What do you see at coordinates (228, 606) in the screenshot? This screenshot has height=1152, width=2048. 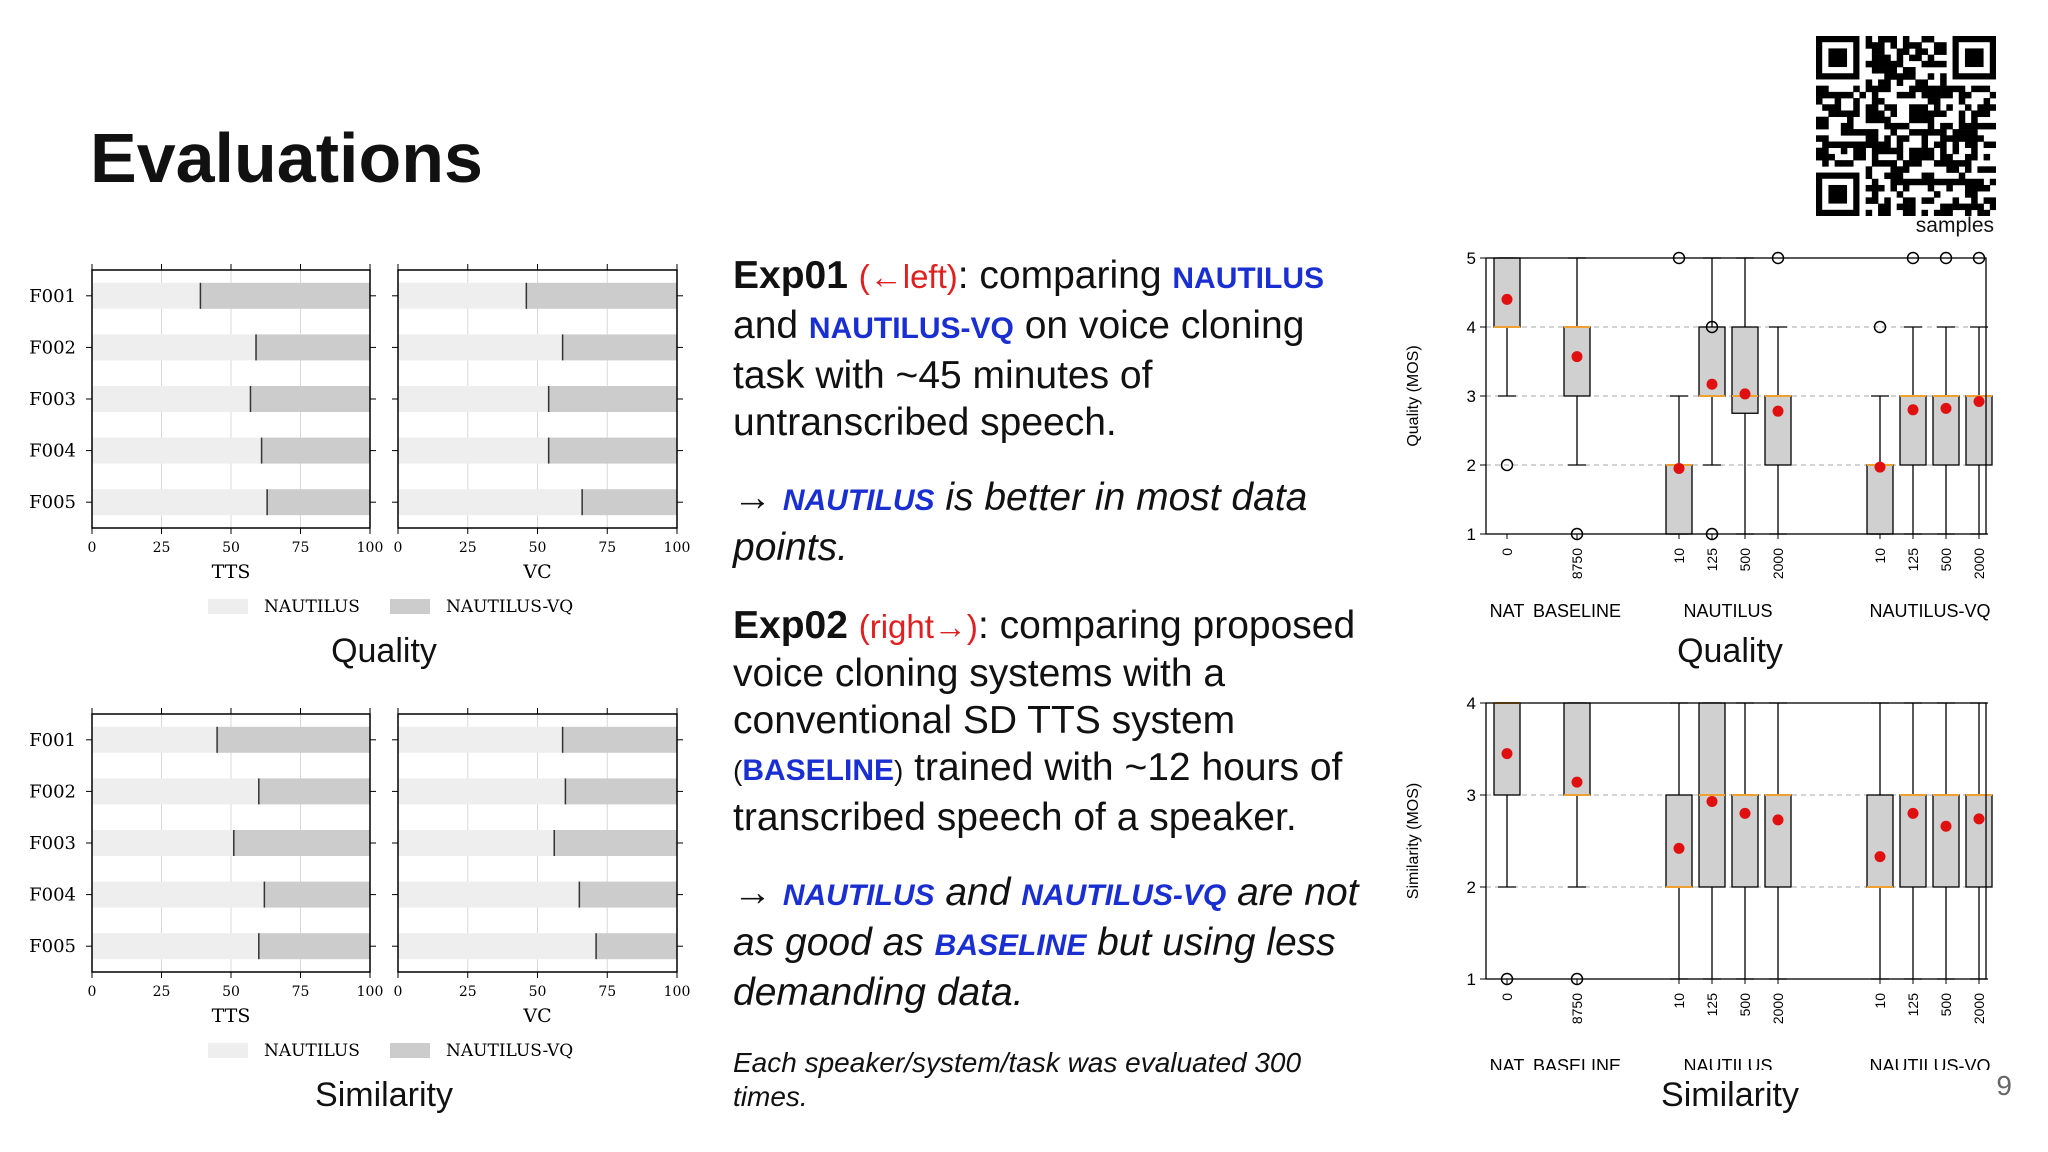 I see `legend-swatch-nautilus` at bounding box center [228, 606].